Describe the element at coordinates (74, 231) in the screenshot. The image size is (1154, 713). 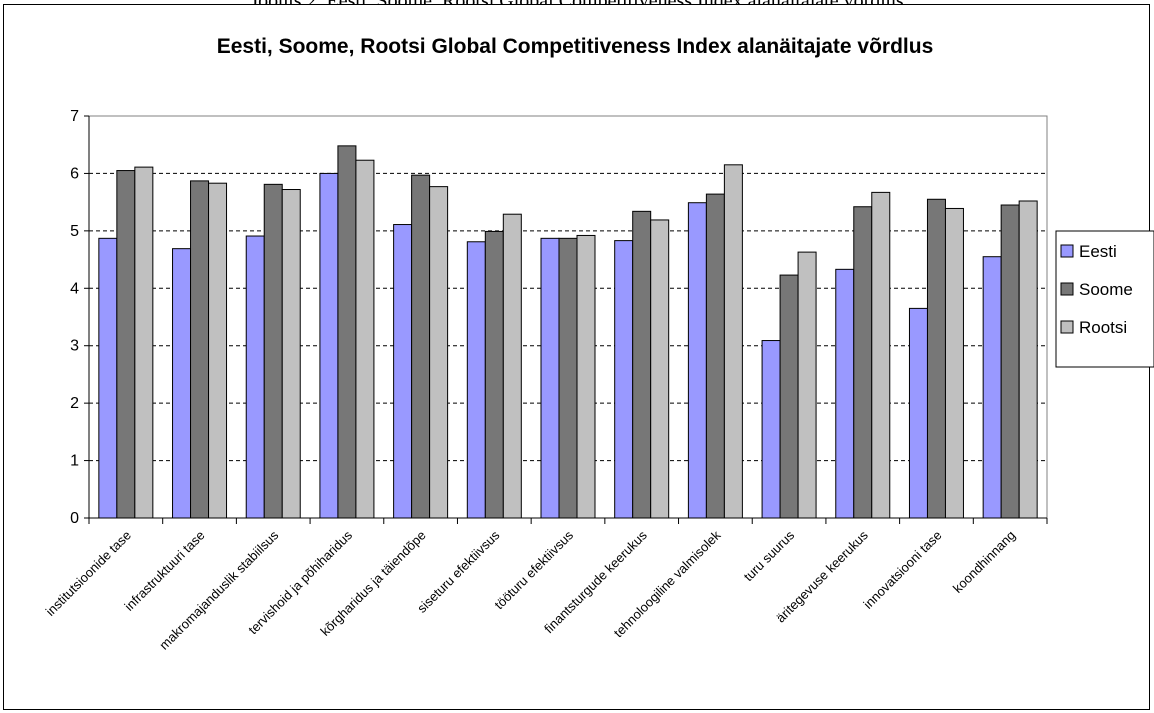
I see `y-tick-label: 5` at that location.